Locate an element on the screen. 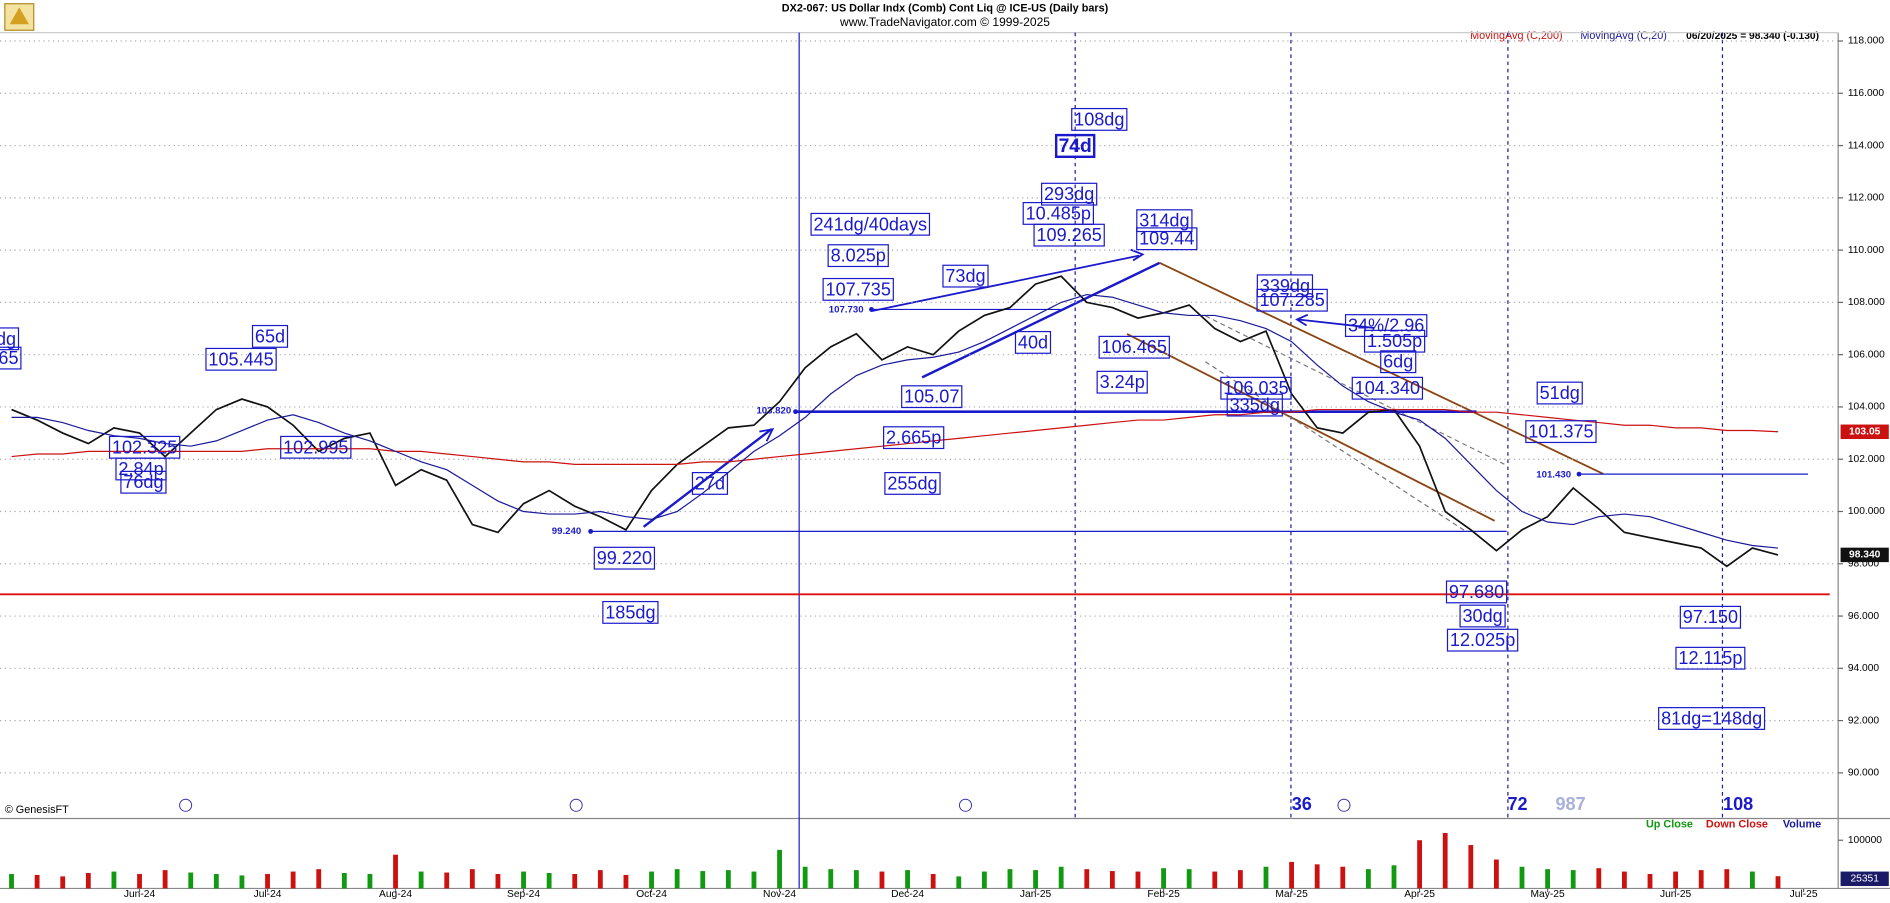 This screenshot has width=1890, height=903. annotation: 3.24p is located at coordinates (1122, 382).